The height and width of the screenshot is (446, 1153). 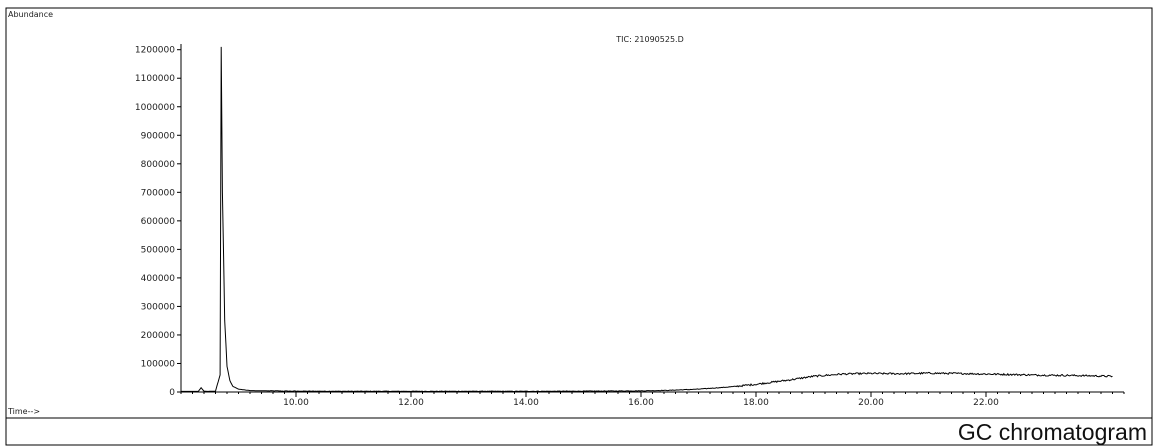 What do you see at coordinates (411, 403) in the screenshot?
I see `x-tick-label: 12.00` at bounding box center [411, 403].